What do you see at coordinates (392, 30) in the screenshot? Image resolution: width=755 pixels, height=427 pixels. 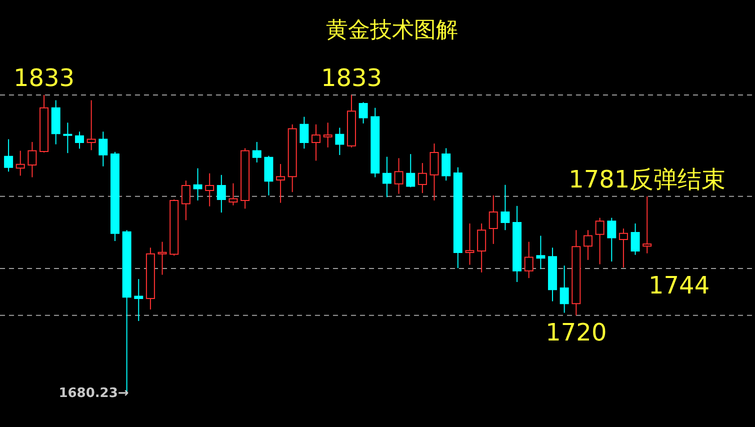 I see `chart-title: 黄金技术图解` at bounding box center [392, 30].